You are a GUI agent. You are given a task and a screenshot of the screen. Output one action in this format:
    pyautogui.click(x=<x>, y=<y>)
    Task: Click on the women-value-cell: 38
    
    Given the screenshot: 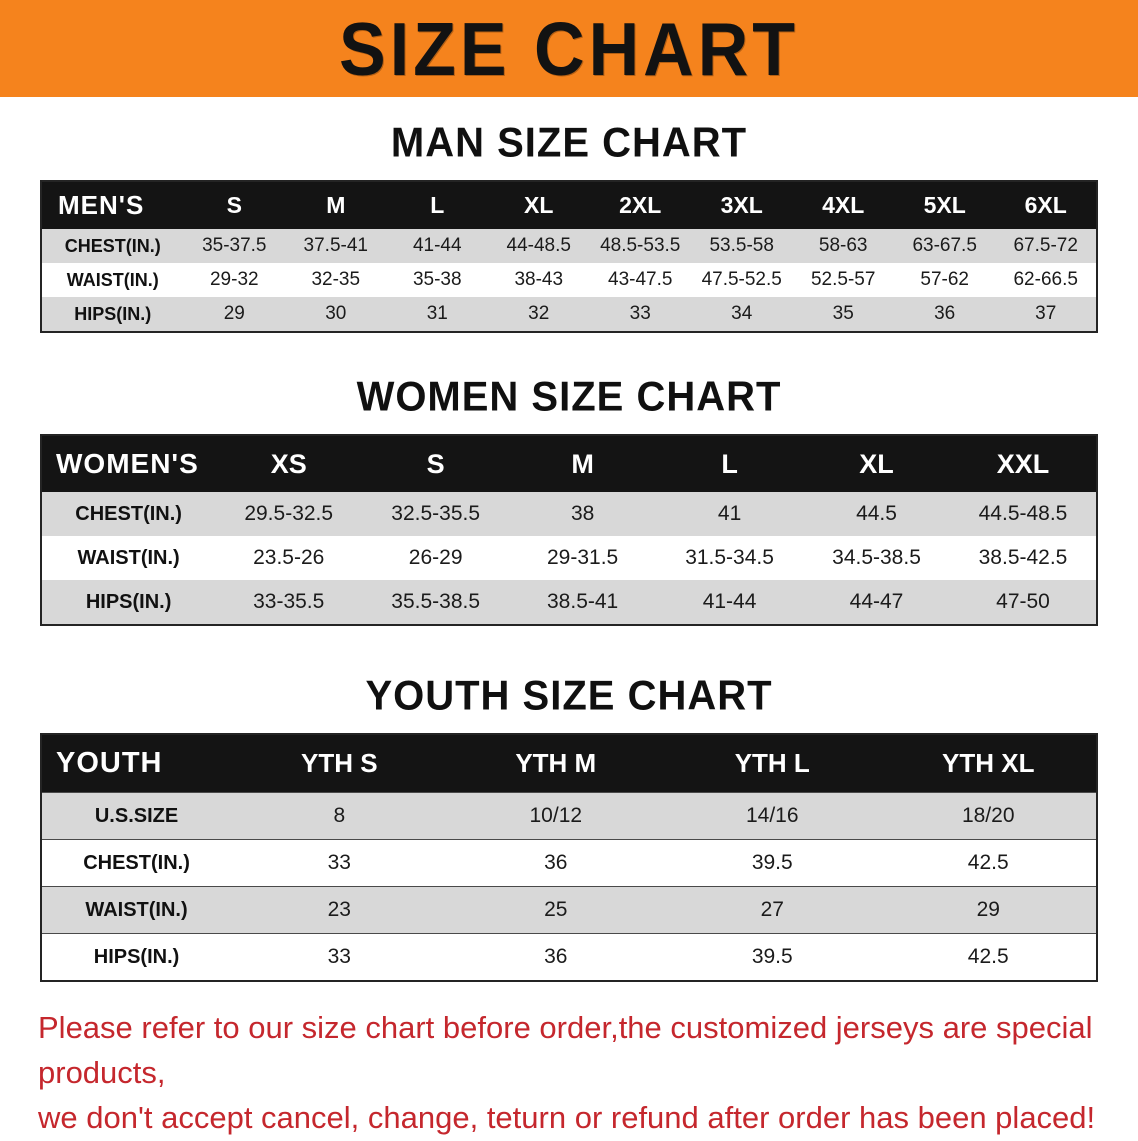 What is the action you would take?
    pyautogui.click(x=583, y=514)
    